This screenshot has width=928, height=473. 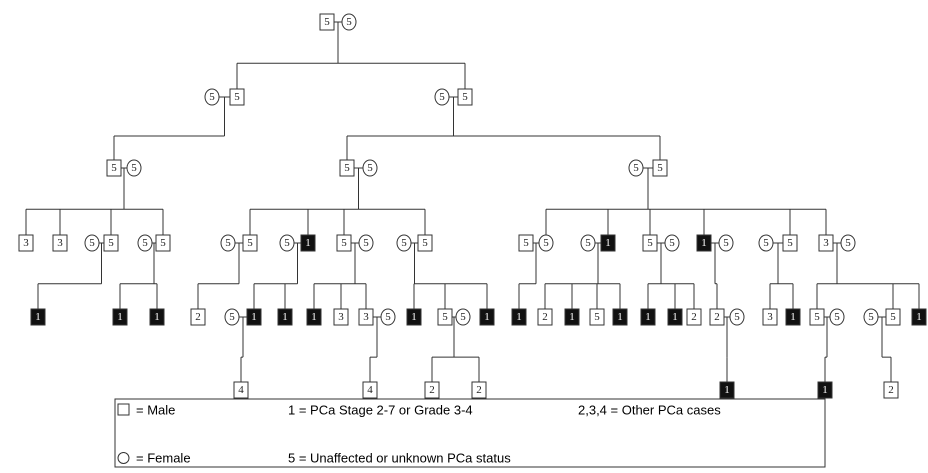 I want to click on legend-unaffected: 5 = Unaffected or unknown PCa status, so click(x=399, y=458).